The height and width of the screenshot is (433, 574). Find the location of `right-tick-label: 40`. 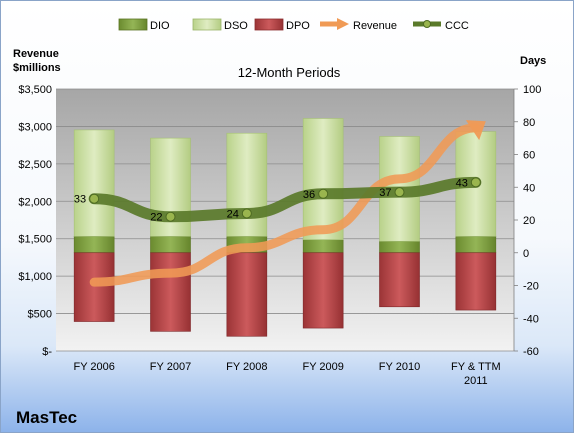

right-tick-label: 40 is located at coordinates (529, 188).